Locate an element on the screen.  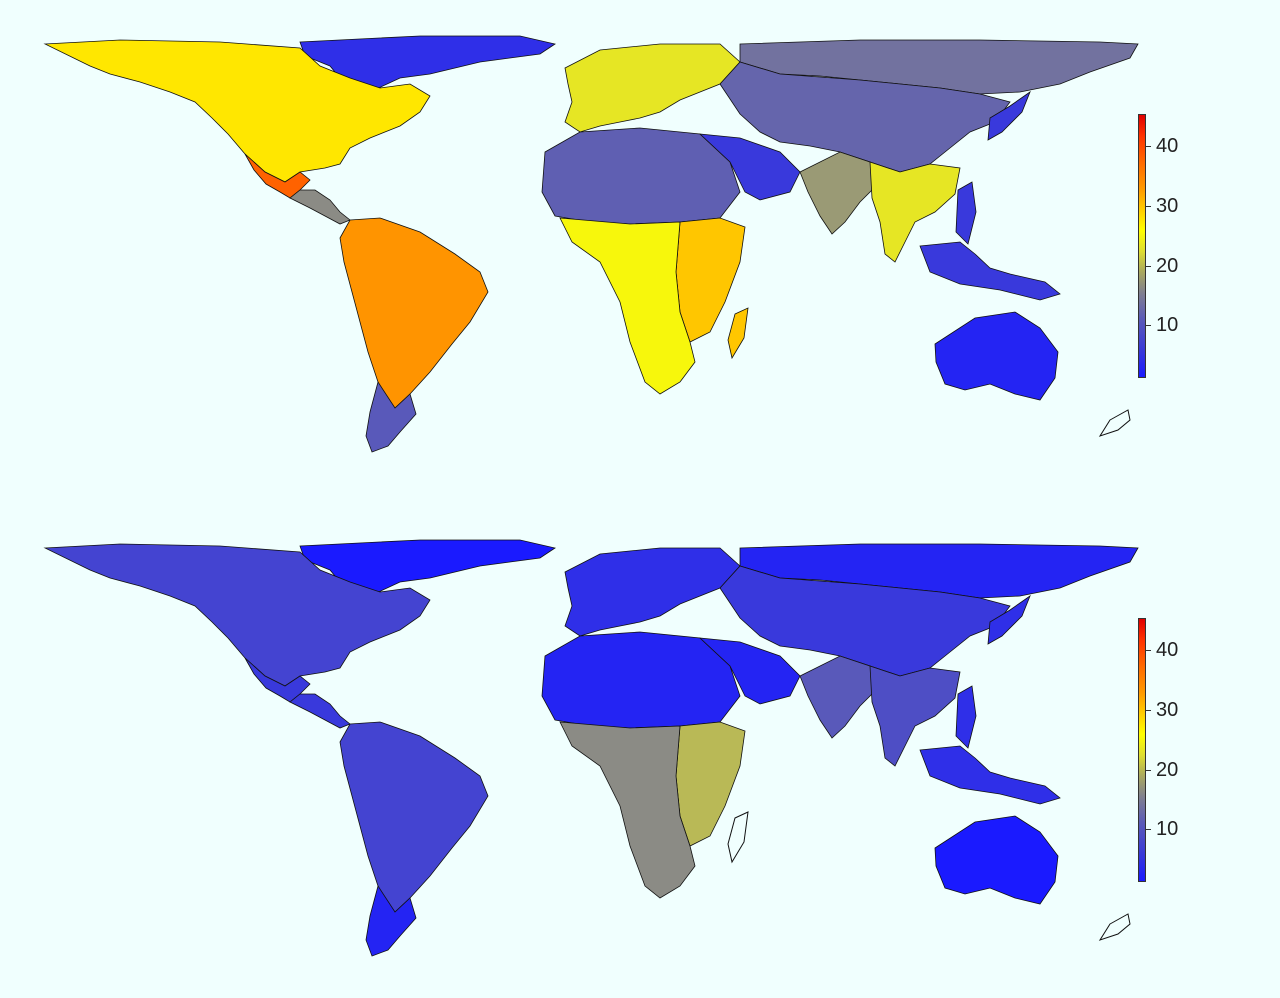
madagascar-outline is located at coordinates (738, 837).